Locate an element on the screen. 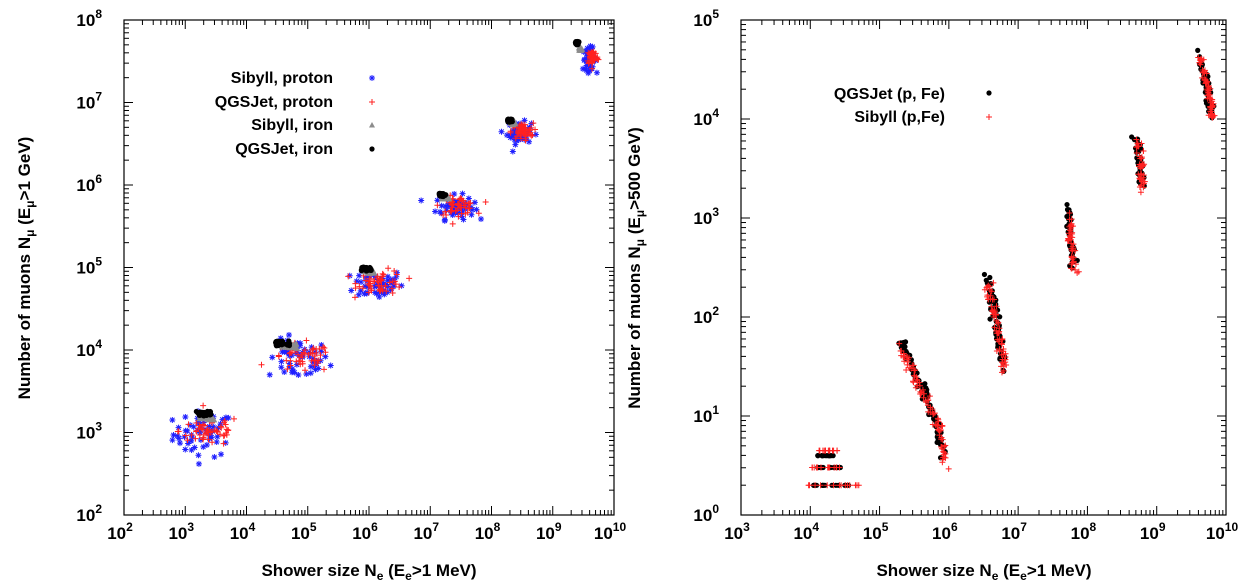 The width and height of the screenshot is (1241, 583). right-x-tick-label: 1010 is located at coordinates (1222, 531).